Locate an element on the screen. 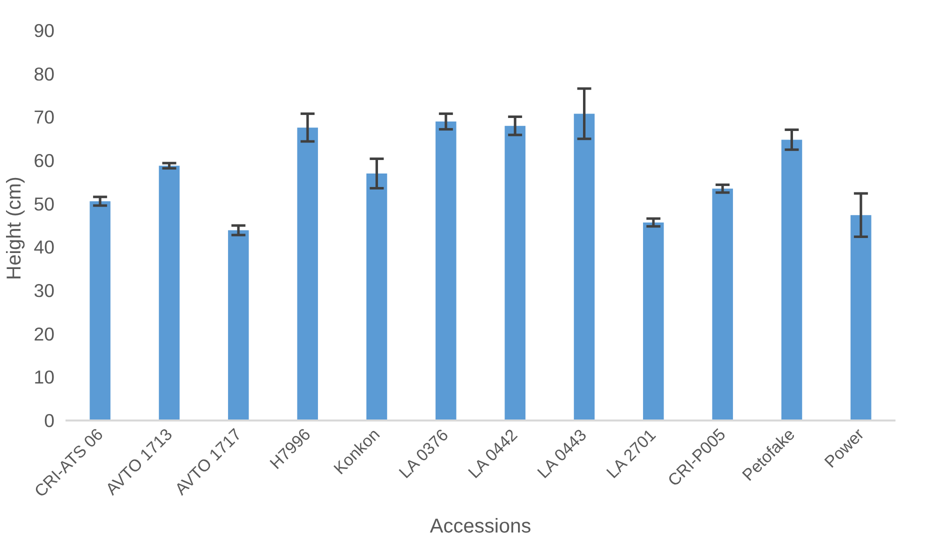 Image resolution: width=925 pixels, height=549 pixels. y-tick-label: 60 is located at coordinates (44, 160).